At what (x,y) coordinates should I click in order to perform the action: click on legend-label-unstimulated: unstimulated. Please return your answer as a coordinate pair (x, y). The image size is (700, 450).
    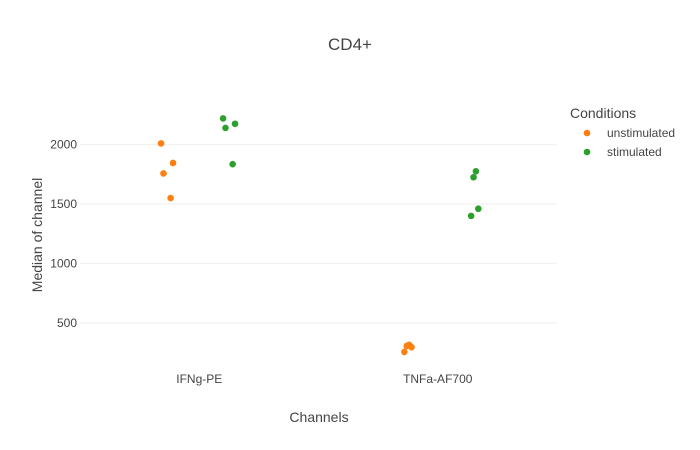
    Looking at the image, I should click on (641, 133).